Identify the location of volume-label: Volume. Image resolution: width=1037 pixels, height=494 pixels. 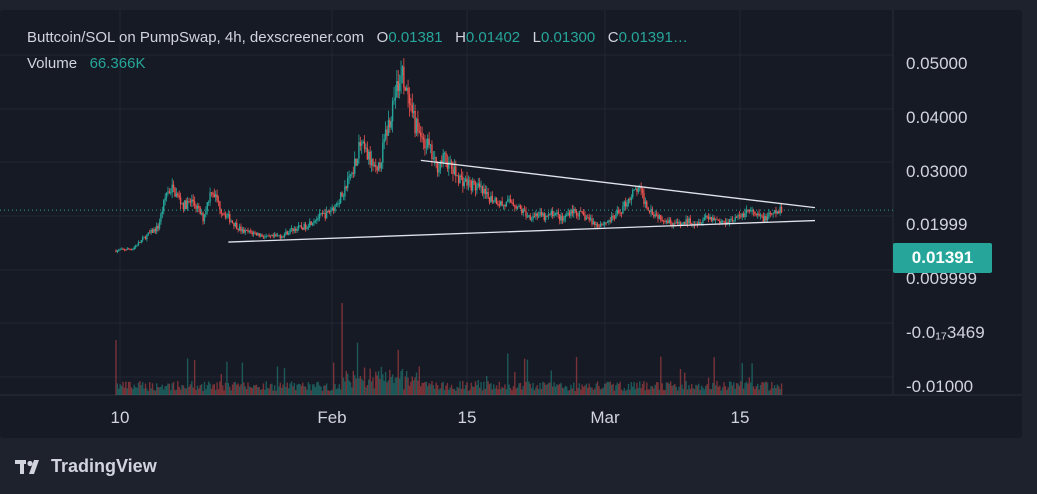
(52, 63).